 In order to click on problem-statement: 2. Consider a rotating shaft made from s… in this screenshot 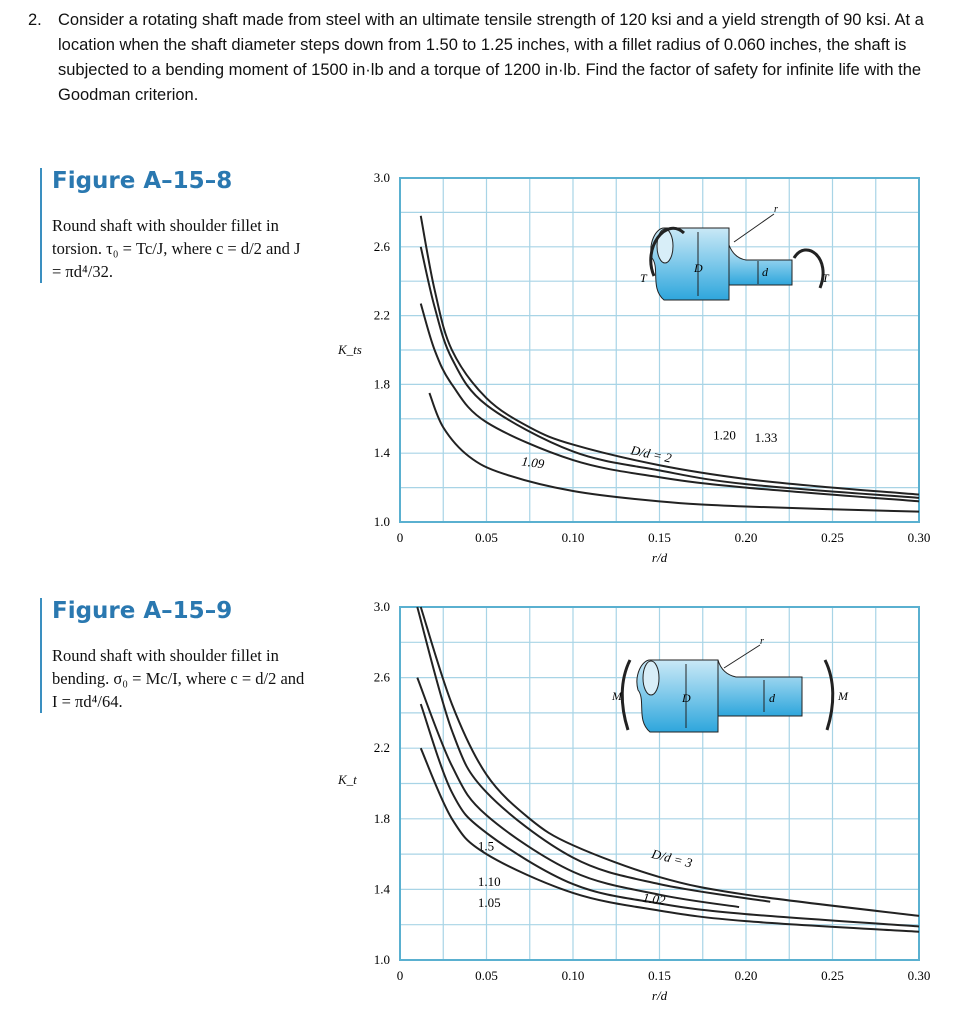, I will do `click(488, 58)`.